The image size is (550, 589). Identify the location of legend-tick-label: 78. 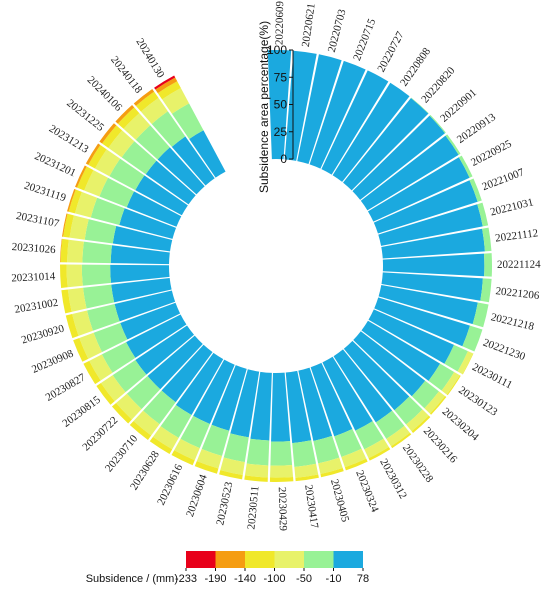
(363, 579).